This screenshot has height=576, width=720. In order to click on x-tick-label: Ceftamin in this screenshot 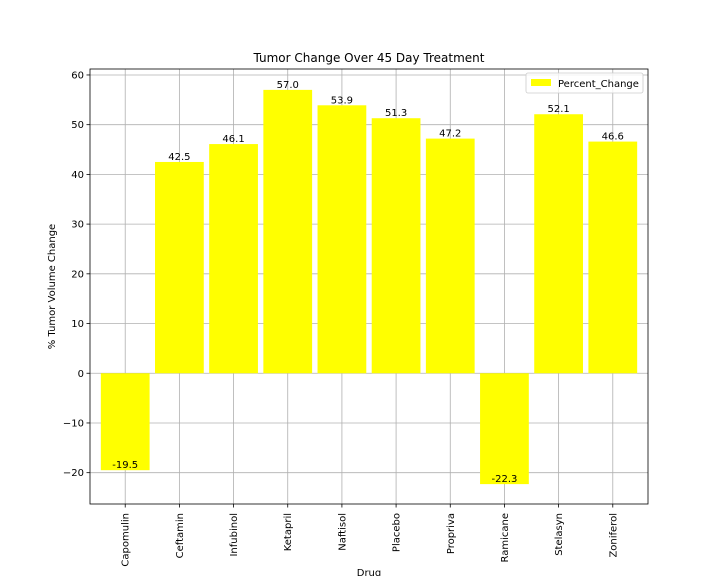, I will do `click(180, 535)`.